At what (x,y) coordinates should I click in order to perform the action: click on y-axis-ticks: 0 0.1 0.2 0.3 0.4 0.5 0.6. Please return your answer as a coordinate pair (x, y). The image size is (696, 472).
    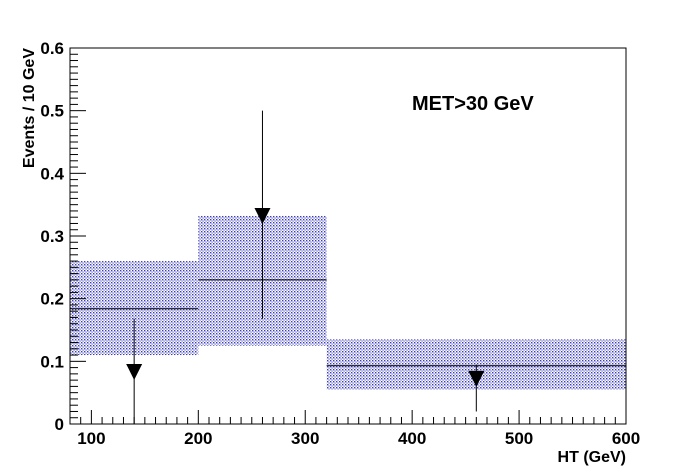
    Looking at the image, I should click on (63, 236).